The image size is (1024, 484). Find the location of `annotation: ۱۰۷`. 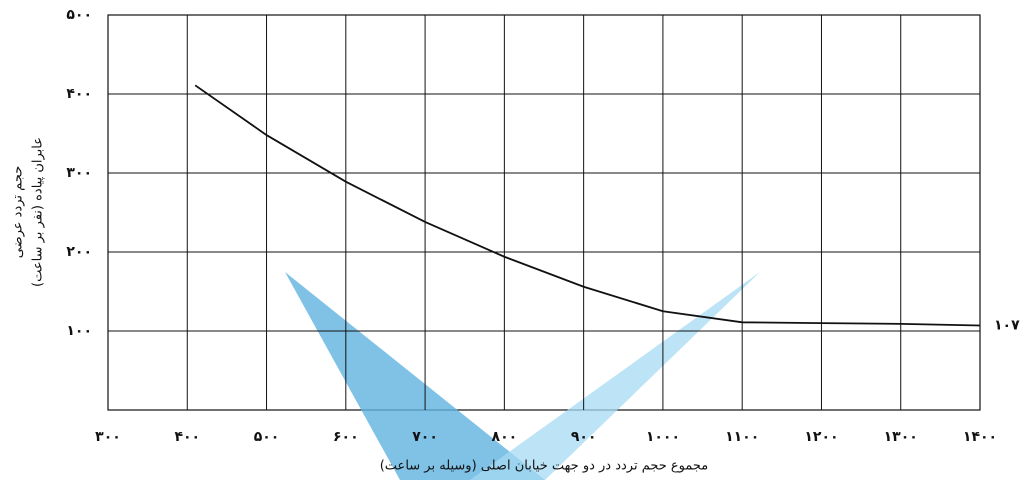

annotation: ۱۰۷ is located at coordinates (1007, 325).